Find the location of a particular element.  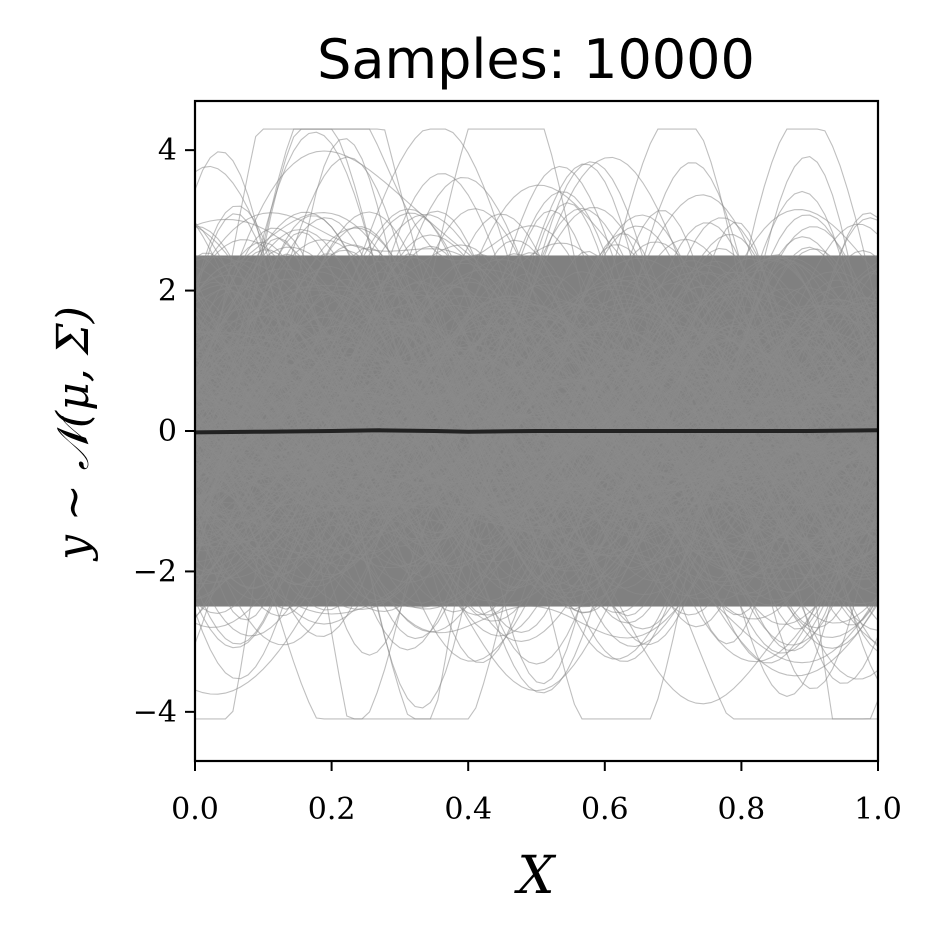

x-tick-label: 0.4 is located at coordinates (468, 809).